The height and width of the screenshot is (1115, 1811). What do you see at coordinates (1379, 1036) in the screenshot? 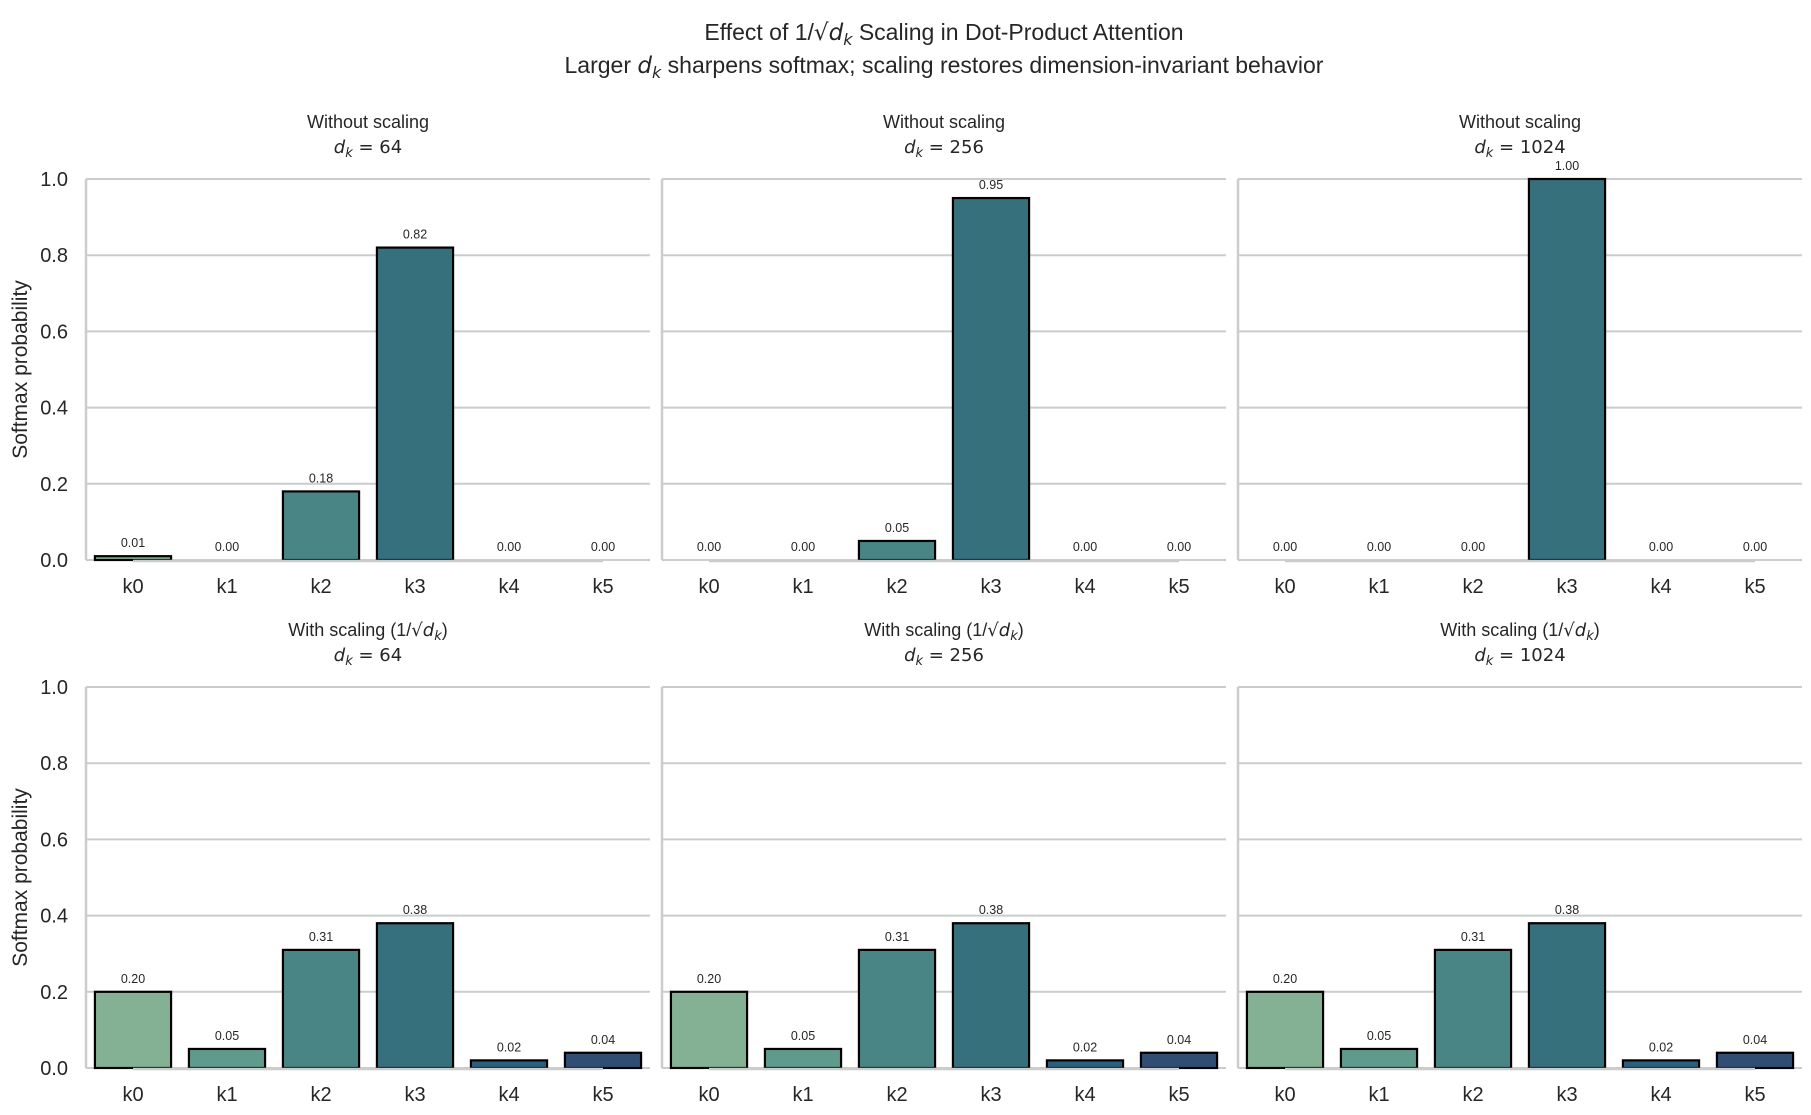
I see `data-label: 0.05` at bounding box center [1379, 1036].